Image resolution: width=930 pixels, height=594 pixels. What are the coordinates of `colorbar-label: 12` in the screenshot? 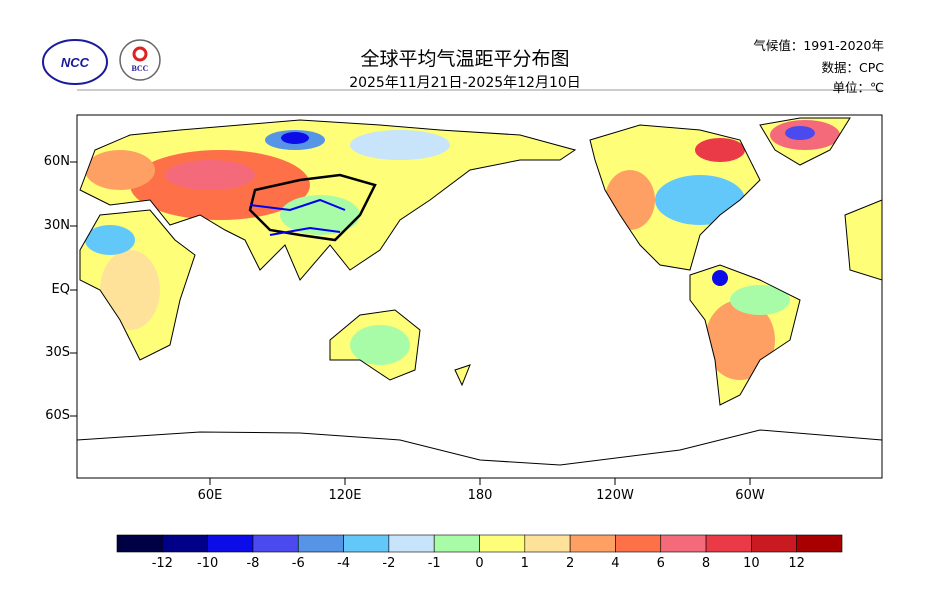 It's located at (796, 563).